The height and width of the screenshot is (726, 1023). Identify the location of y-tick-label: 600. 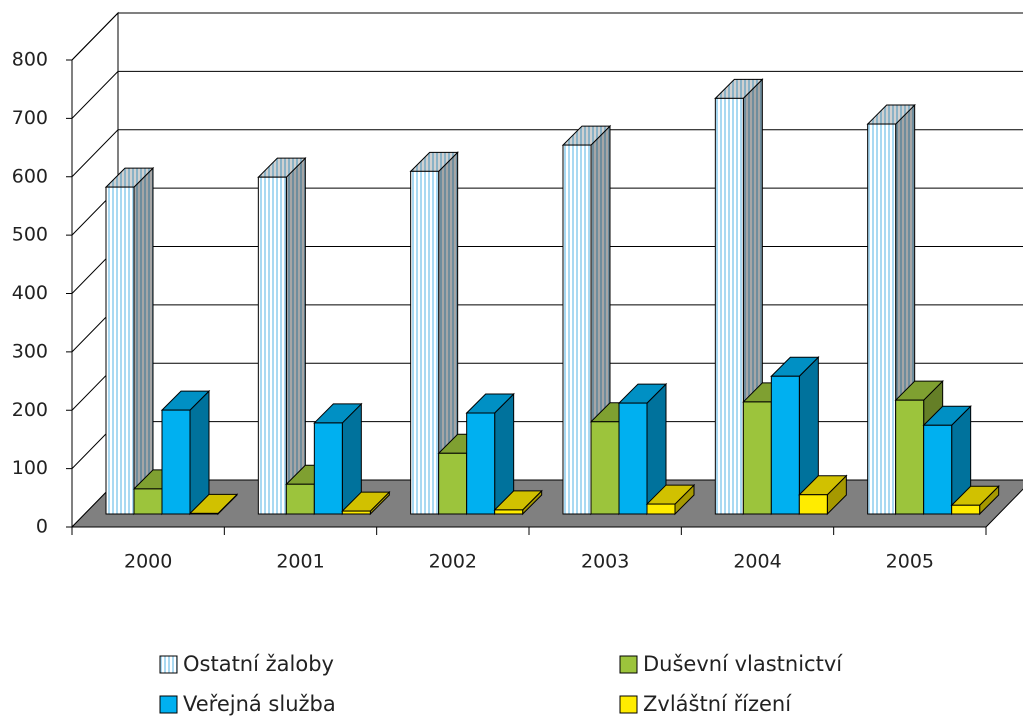
(30, 176).